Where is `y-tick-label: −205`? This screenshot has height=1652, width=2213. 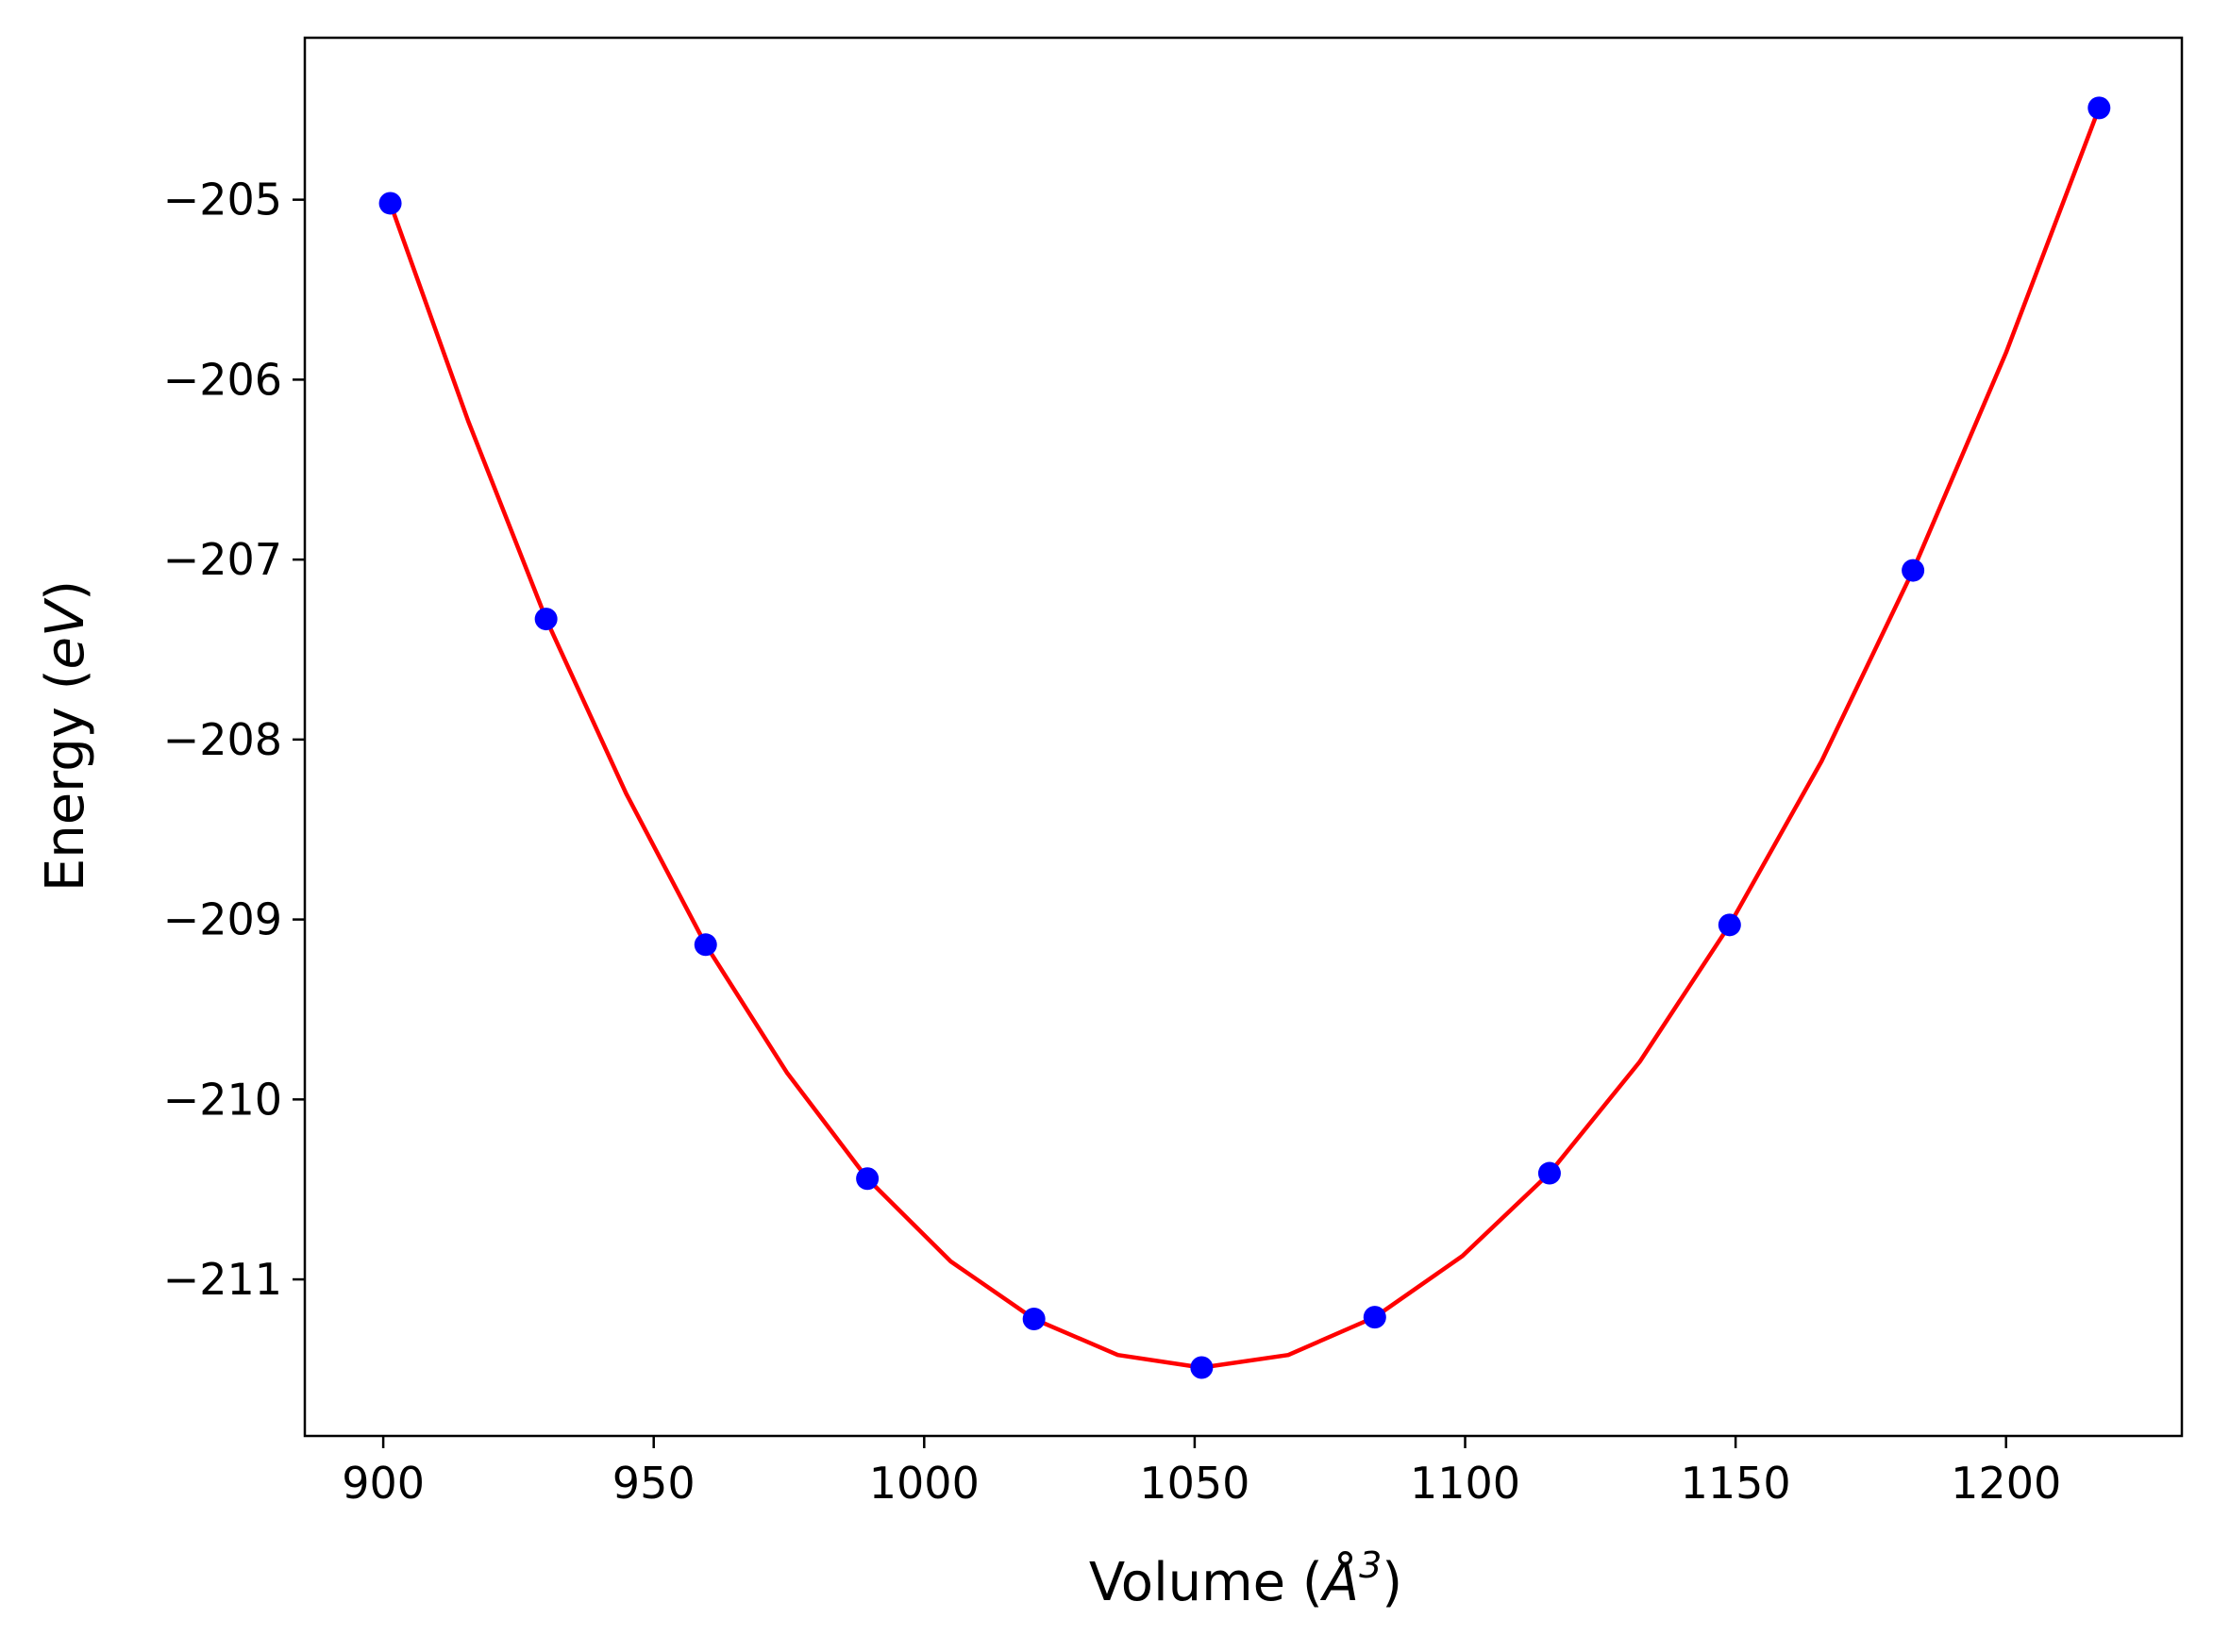 y-tick-label: −205 is located at coordinates (222, 200).